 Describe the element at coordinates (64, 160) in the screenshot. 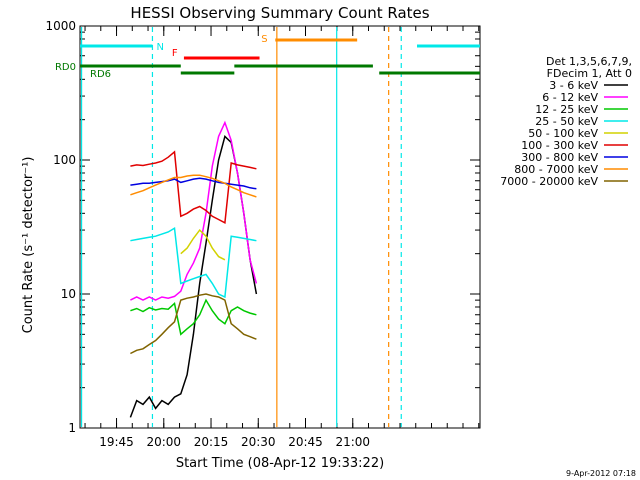

I see `y-tick-label: 100` at that location.